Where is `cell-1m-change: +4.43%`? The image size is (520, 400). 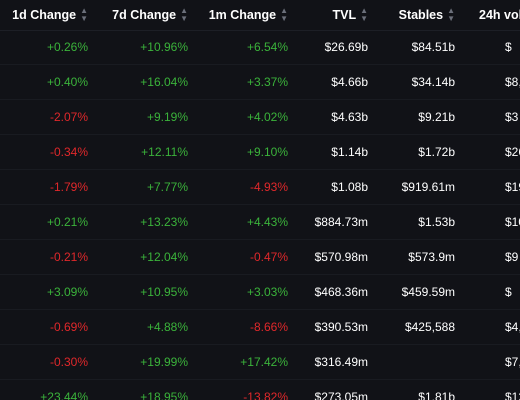
cell-1m-change: +4.43% is located at coordinates (267, 222).